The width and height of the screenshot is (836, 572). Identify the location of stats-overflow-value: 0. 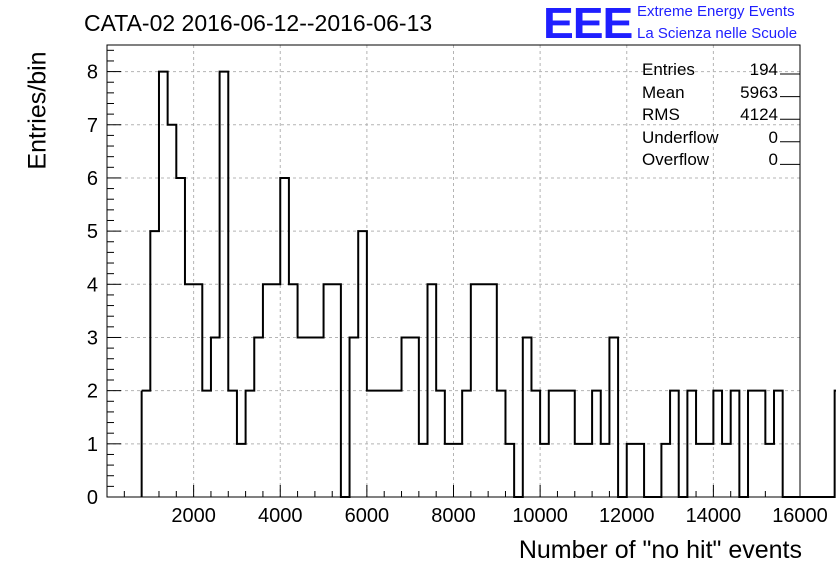
(773, 160).